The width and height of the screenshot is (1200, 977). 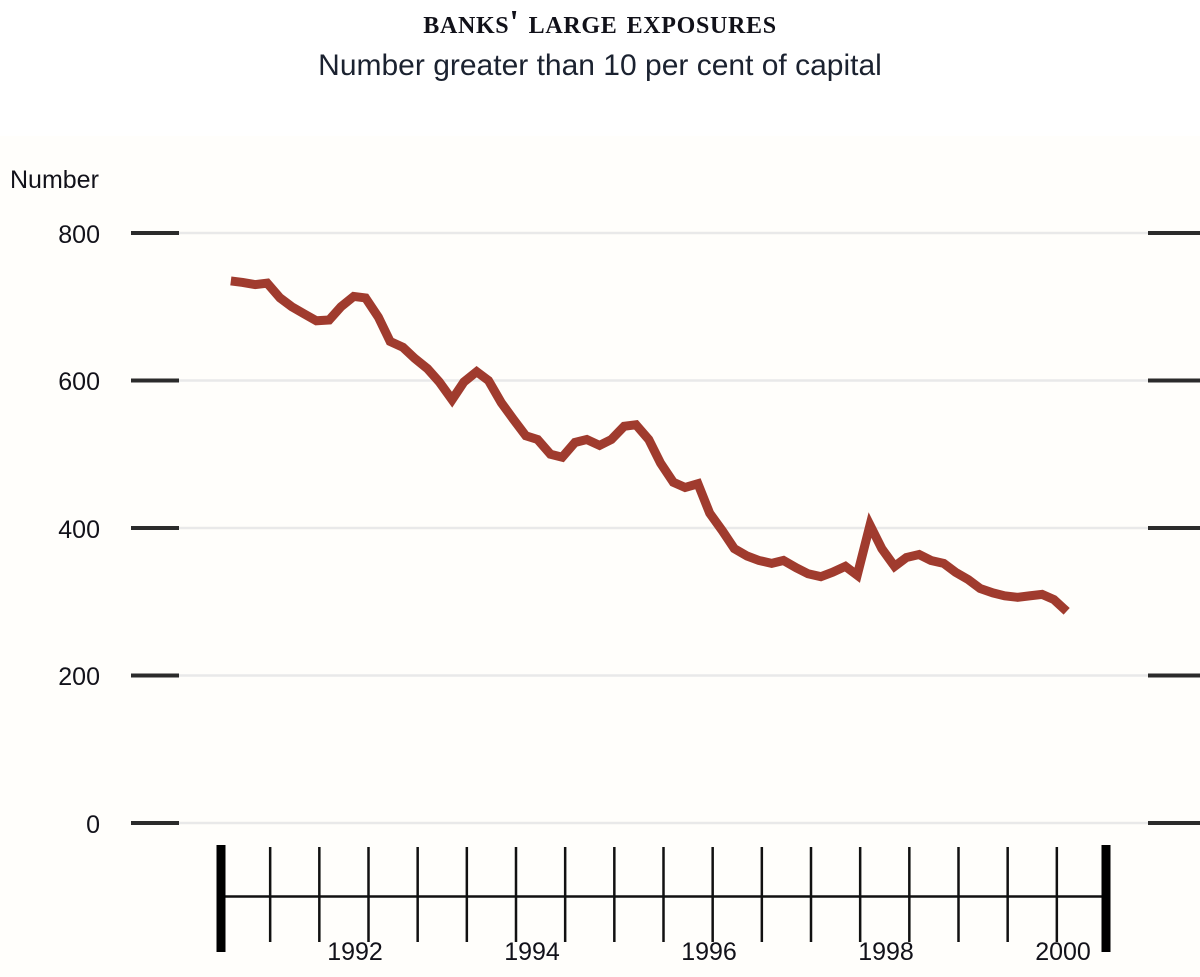 I want to click on x-tick-label-1998: 1998, so click(x=886, y=952).